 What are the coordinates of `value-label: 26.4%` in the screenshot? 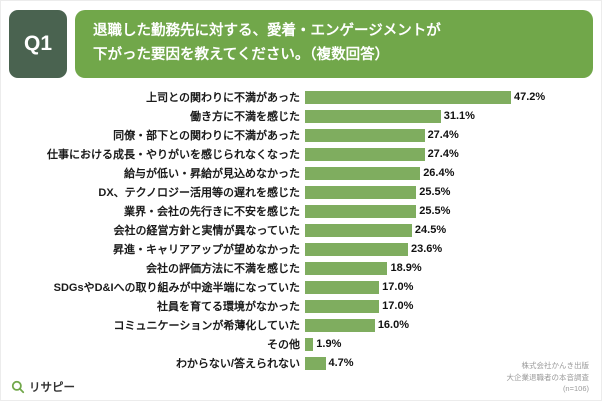 It's located at (439, 173).